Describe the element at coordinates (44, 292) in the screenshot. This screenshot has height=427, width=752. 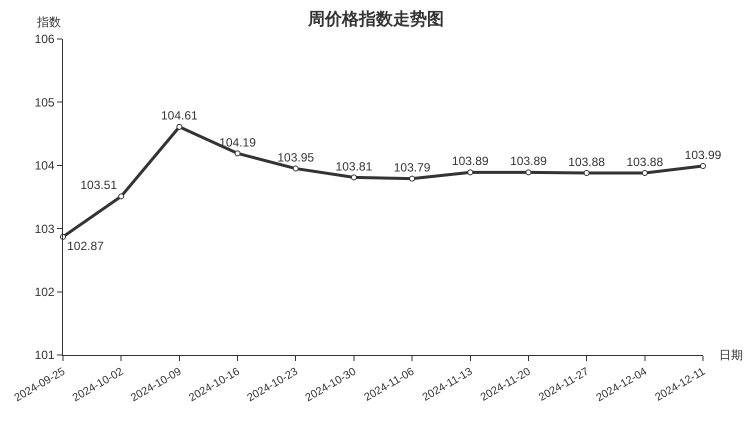
I see `y-tick-label: 102` at that location.